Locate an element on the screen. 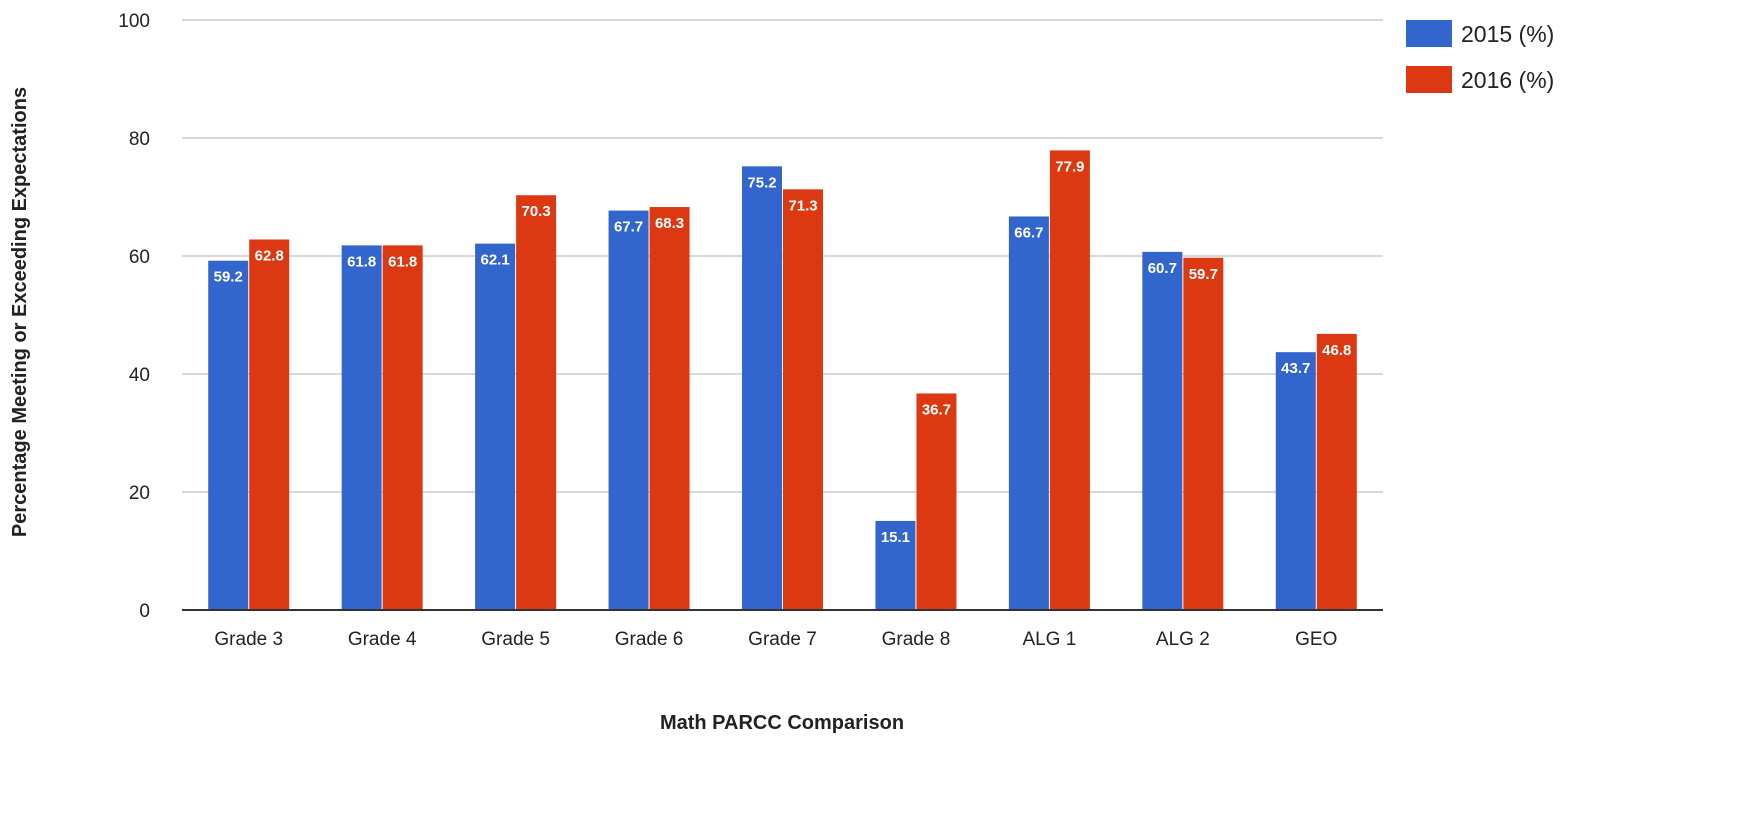 The width and height of the screenshot is (1748, 819). bar-value-label: 75.2 is located at coordinates (761, 182).